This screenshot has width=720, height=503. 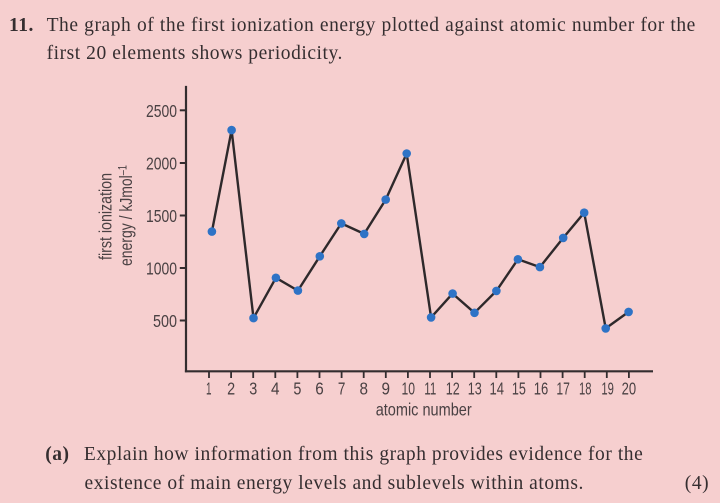 I want to click on svg-text: 17, so click(x=563, y=388).